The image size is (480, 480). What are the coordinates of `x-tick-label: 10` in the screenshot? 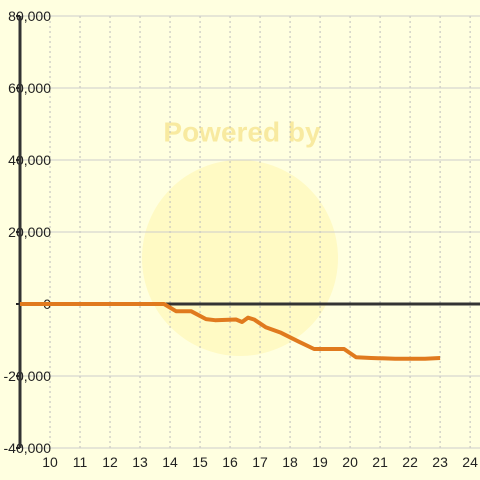 It's located at (50, 462).